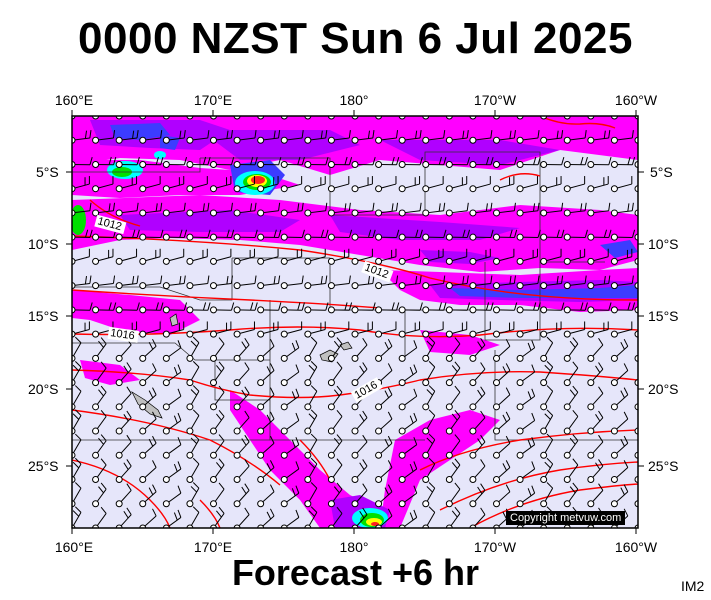 This screenshot has width=711, height=600. Describe the element at coordinates (646, 113) in the screenshot. I see `wind-barb-staff` at that location.